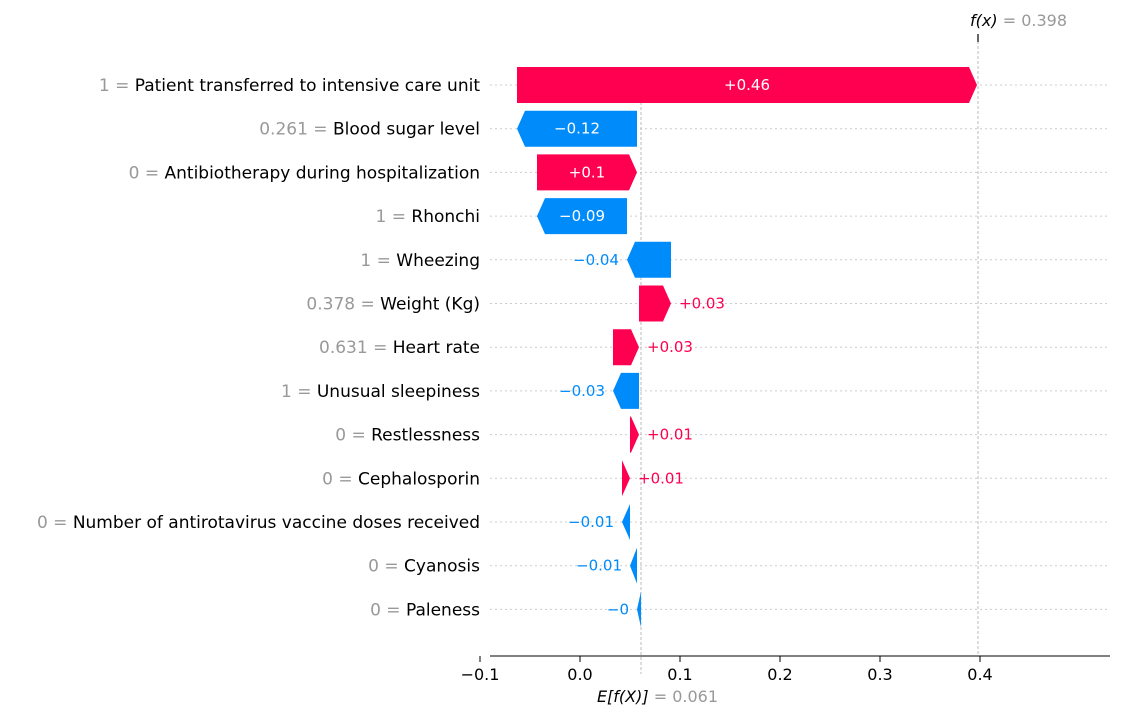  I want to click on svg-text: f(x) = 0.398, so click(1018, 20).